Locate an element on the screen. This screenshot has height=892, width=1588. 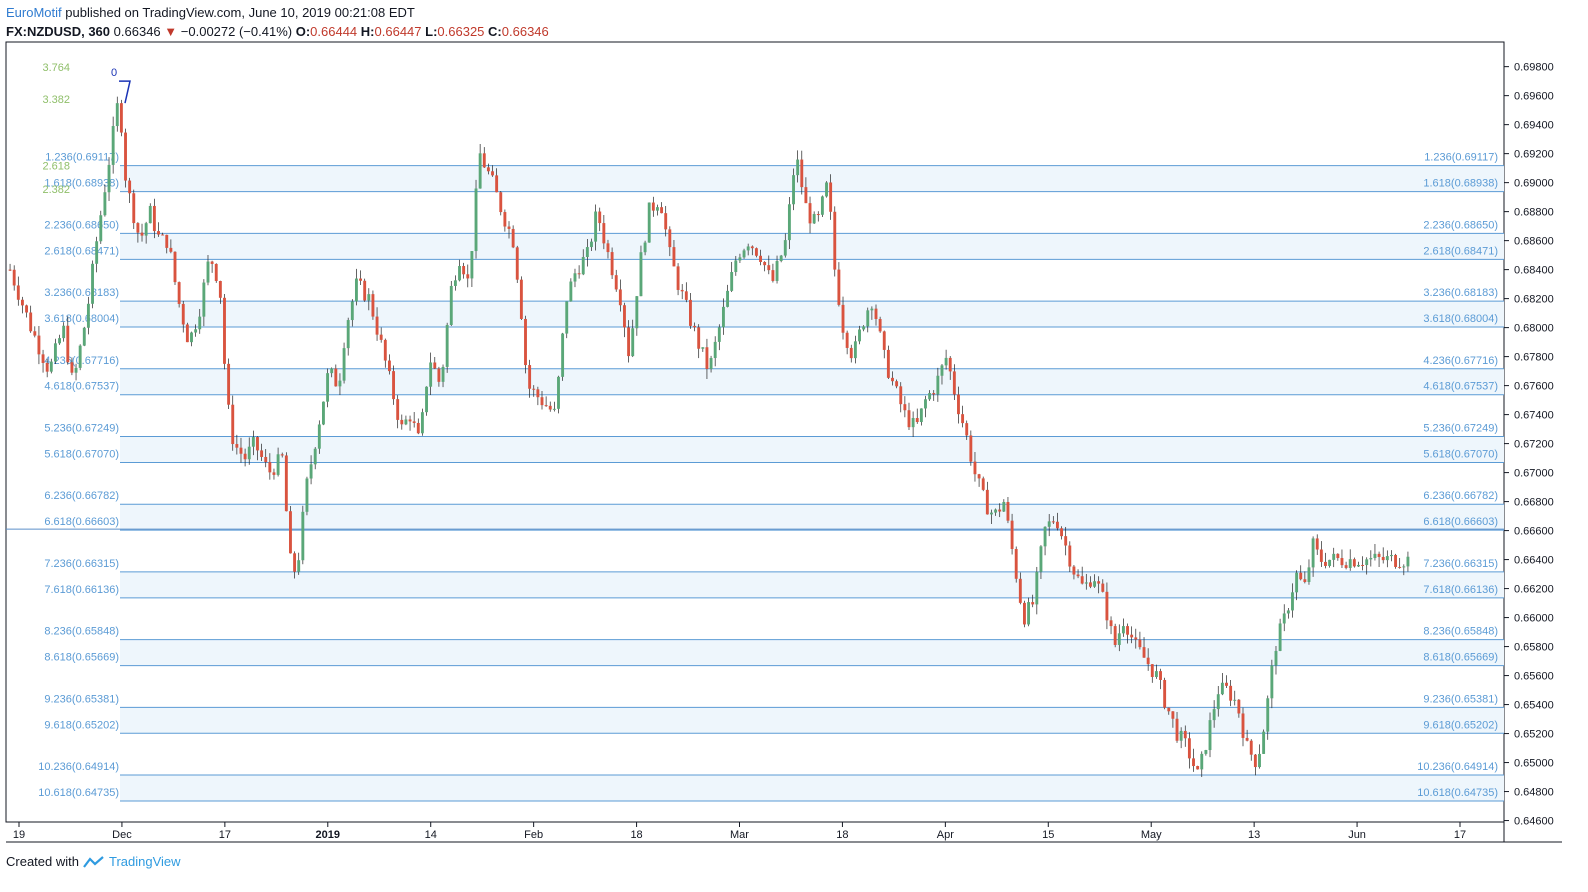
tradingview-brand: TradingView is located at coordinates (144, 861).